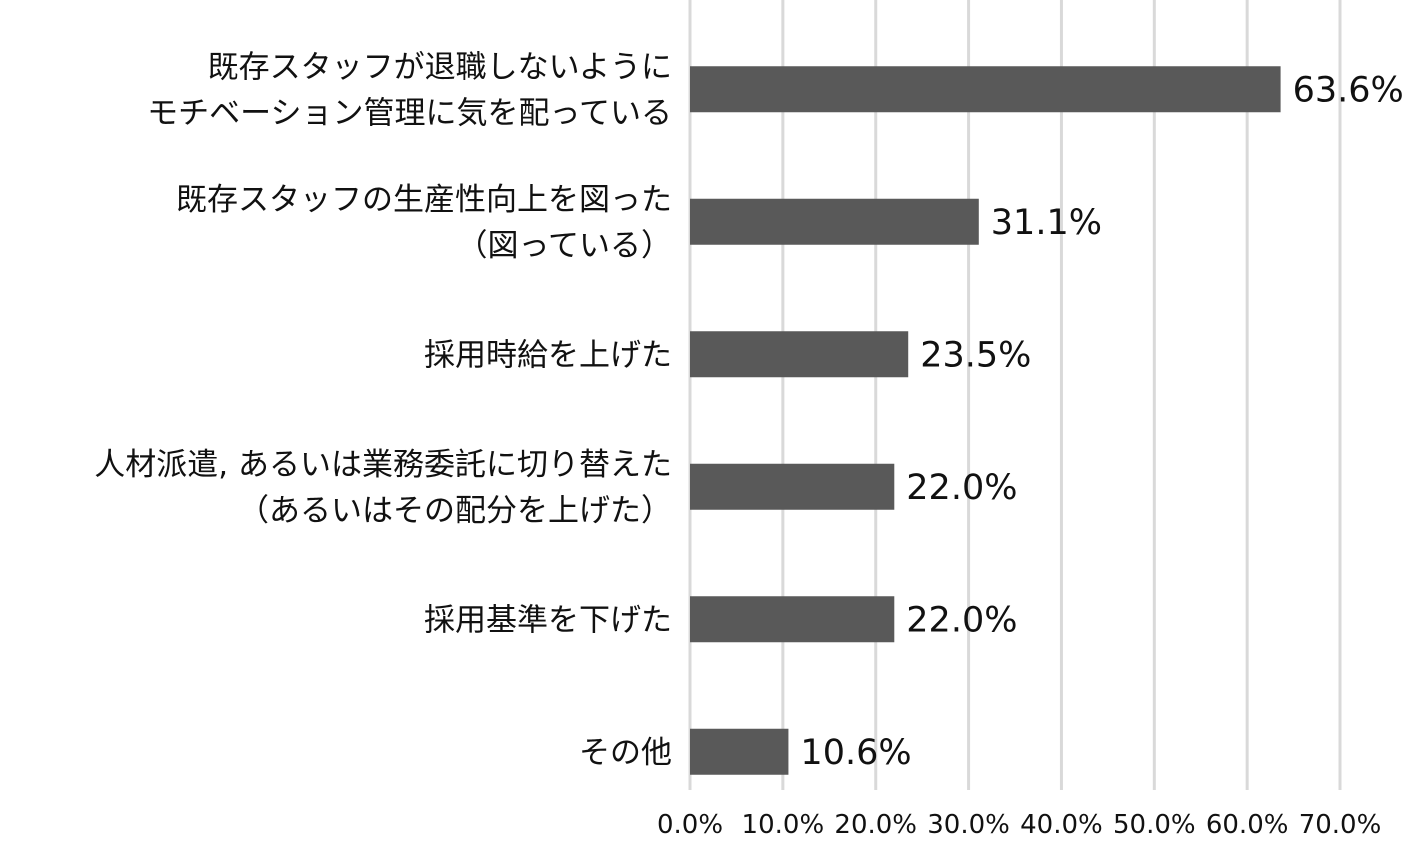  Describe the element at coordinates (625, 753) in the screenshot. I see `category-label: その他` at that location.